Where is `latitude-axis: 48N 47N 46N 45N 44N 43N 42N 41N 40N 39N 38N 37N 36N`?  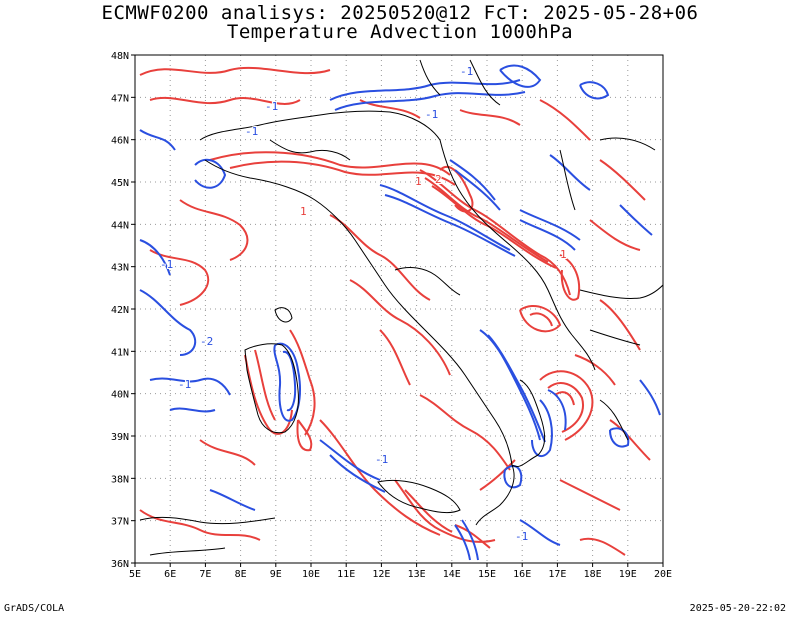
latitude-axis: 48N 47N 46N 45N 44N 43N 42N 41N 40N 39N 38N 37N 36N is located at coordinates (123, 310).